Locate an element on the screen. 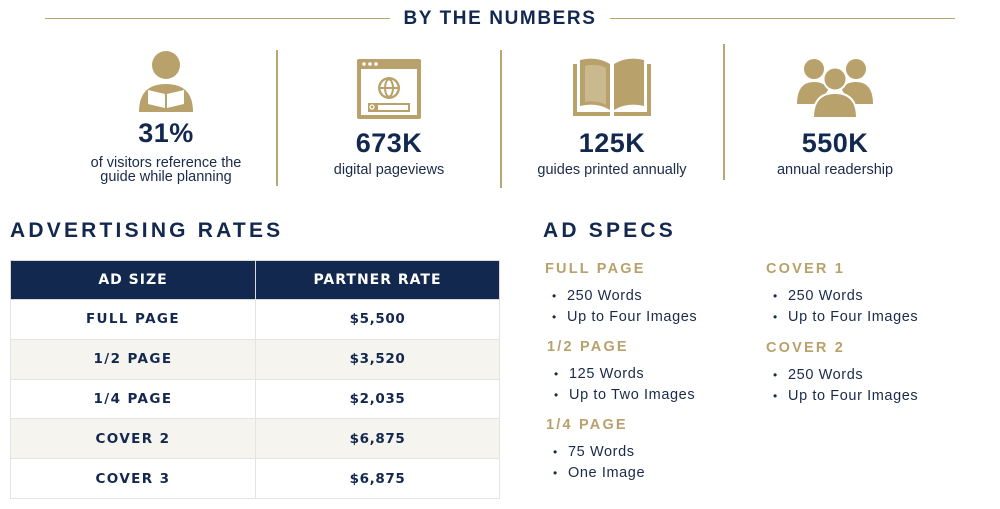  stat-printed: 125K guides printed annually is located at coordinates (612, 118).